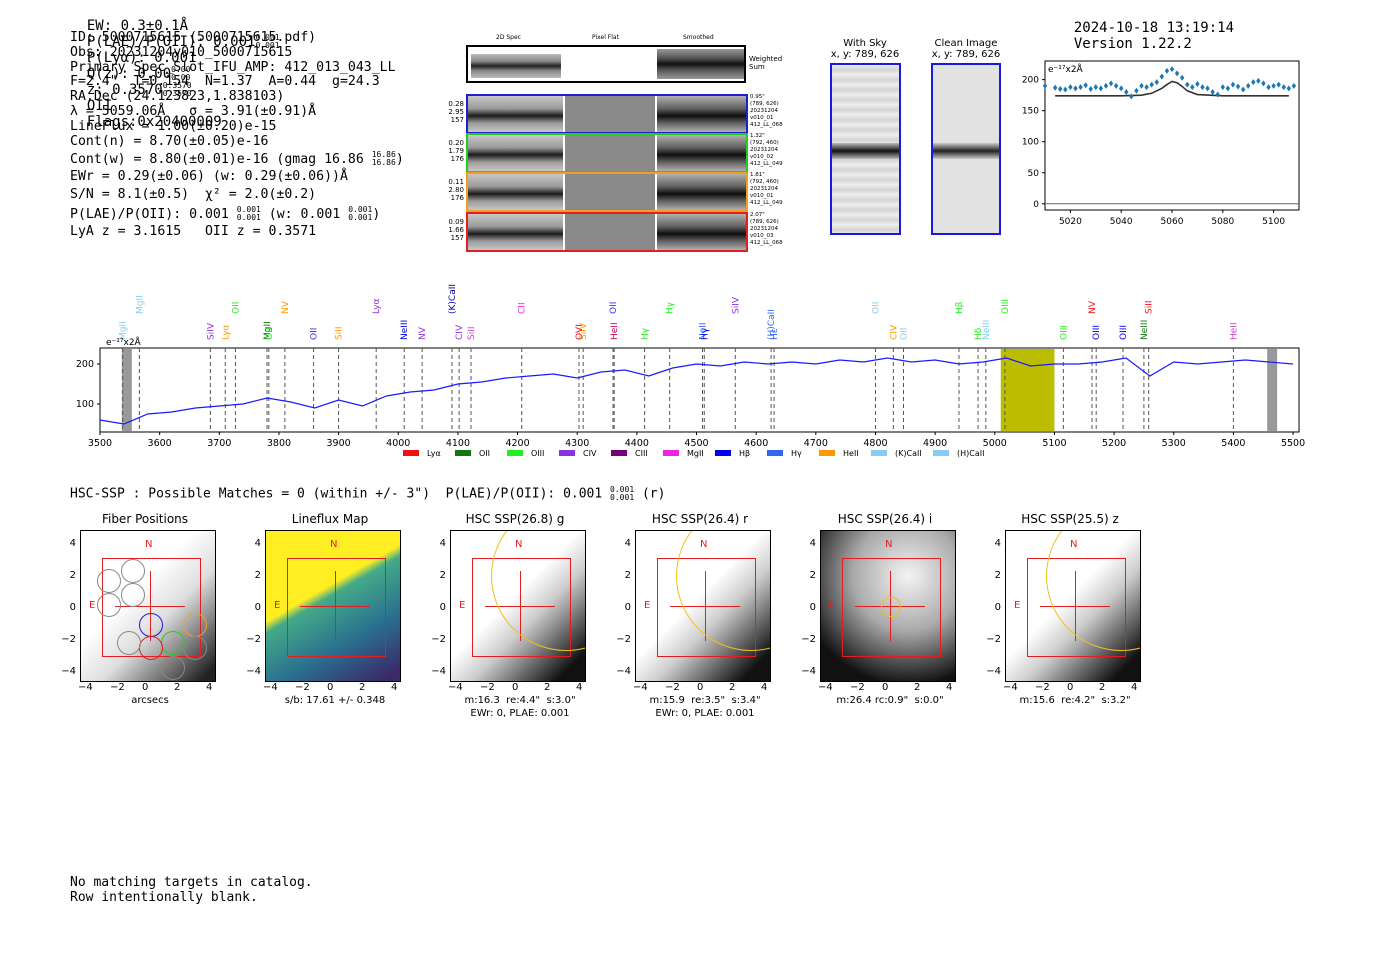  Describe the element at coordinates (1145, 330) in the screenshot. I see `emission-line-label: NeIII` at that location.